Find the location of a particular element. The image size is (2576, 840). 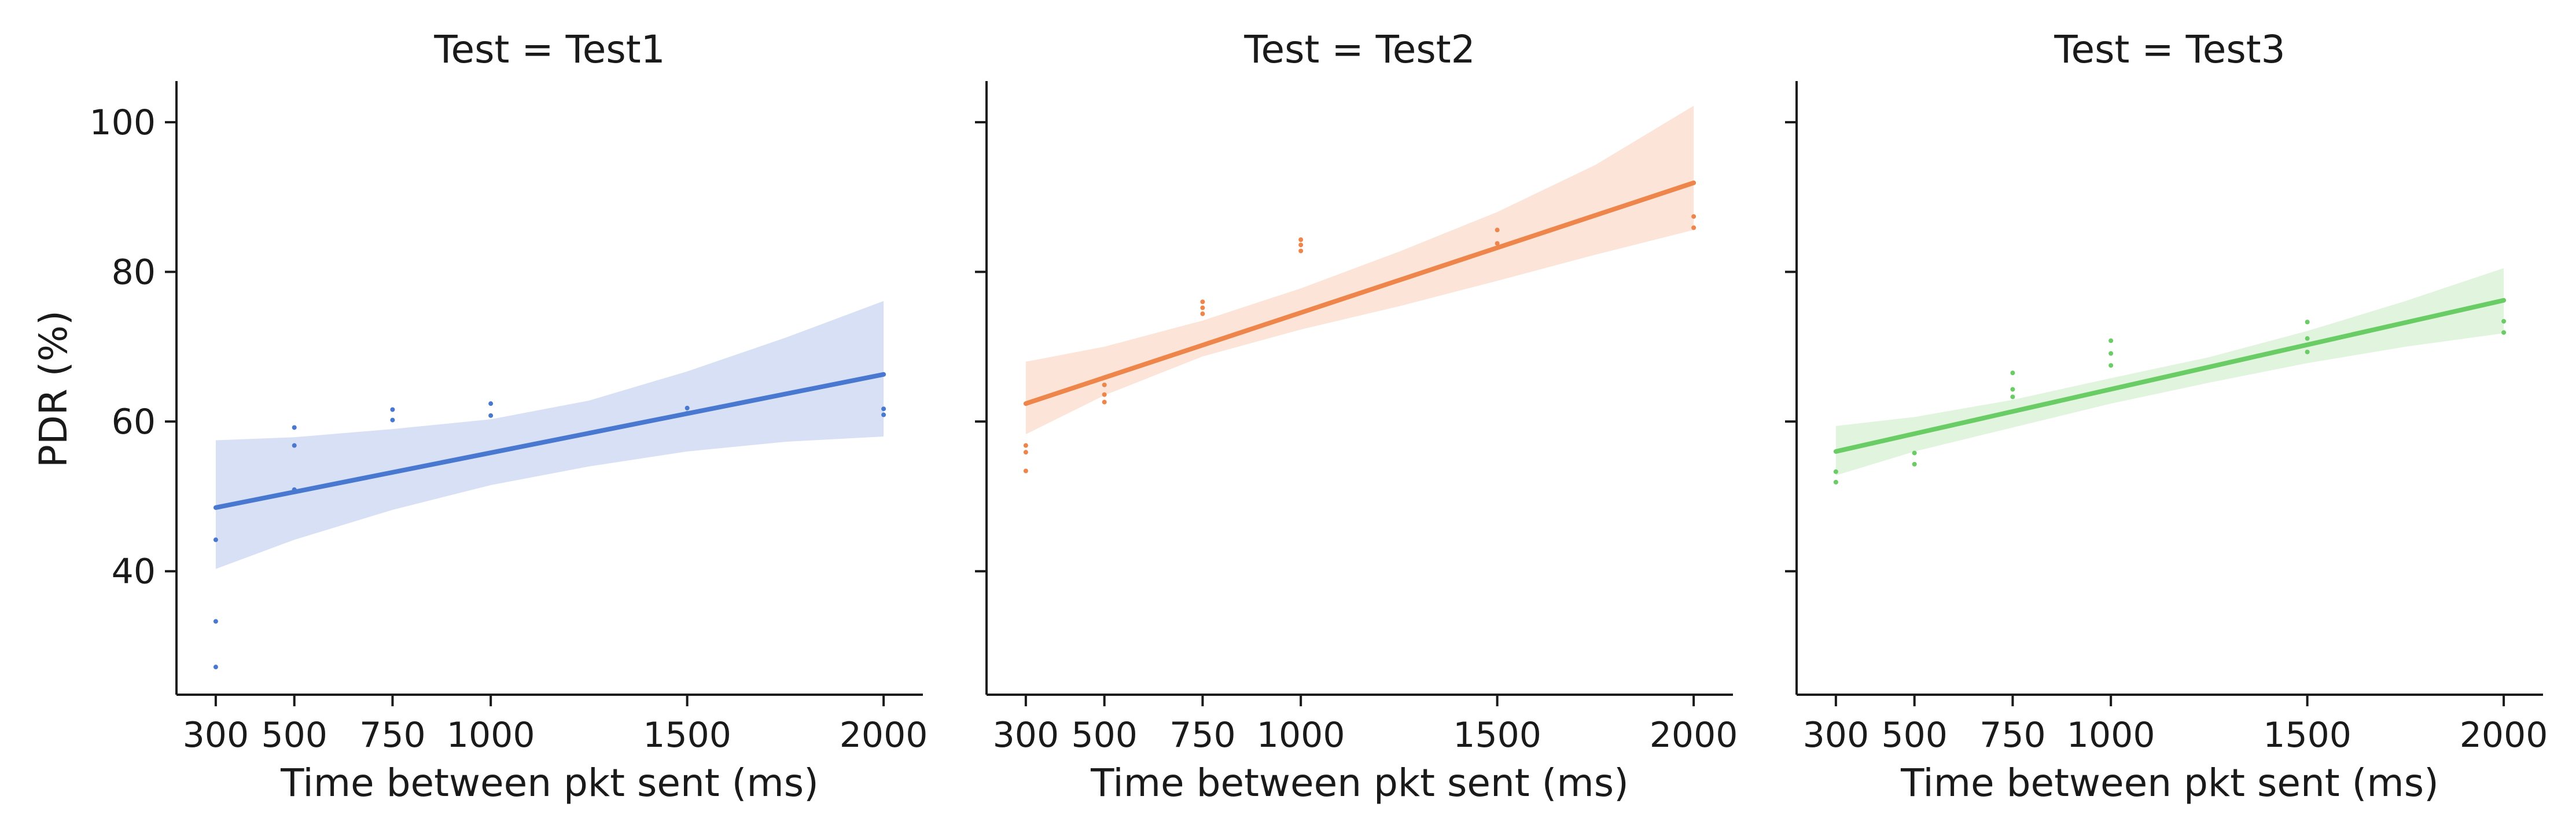

y-tick-label: 100 is located at coordinates (122, 123).